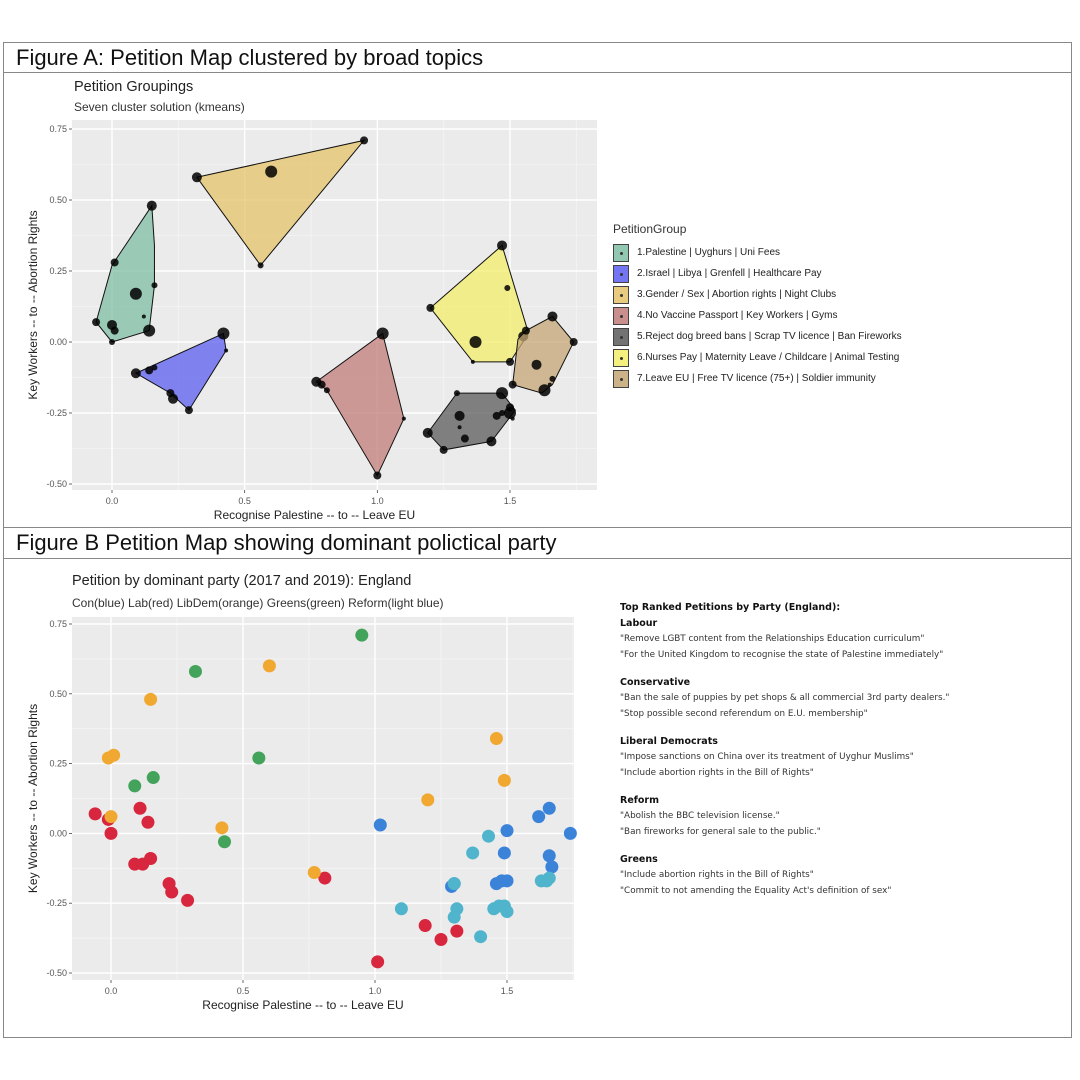 This screenshot has height=1080, width=1080. I want to click on legend-item: 1.Palestine | Uyghurs | Uni Fees, so click(757, 252).